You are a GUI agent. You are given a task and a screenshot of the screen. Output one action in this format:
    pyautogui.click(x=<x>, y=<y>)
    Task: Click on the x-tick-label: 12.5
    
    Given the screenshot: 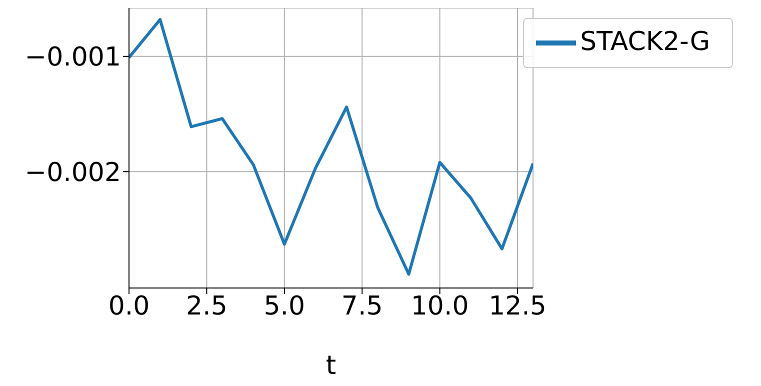 What is the action you would take?
    pyautogui.click(x=517, y=306)
    